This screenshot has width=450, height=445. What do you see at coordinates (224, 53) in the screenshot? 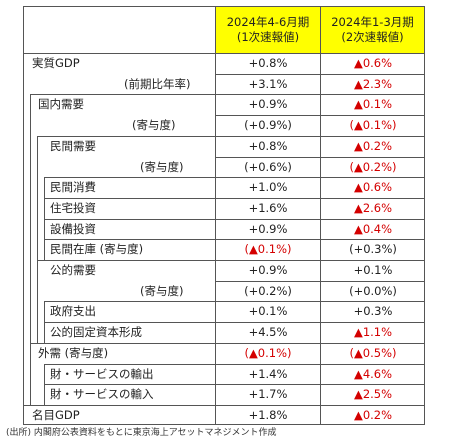
I see `header-divider` at bounding box center [224, 53].